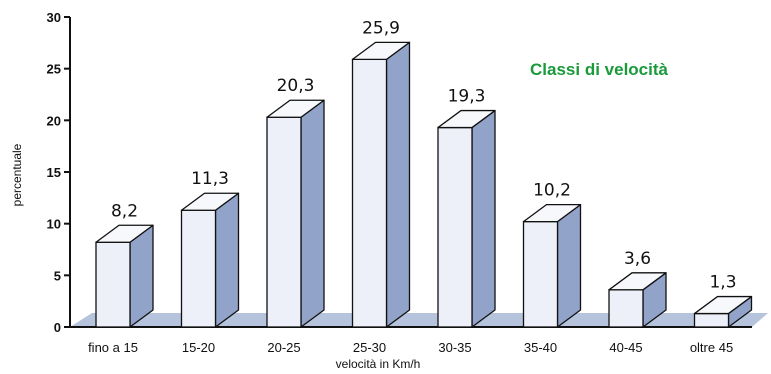 The image size is (771, 374). I want to click on y-axis-title: percentuale, so click(17, 174).